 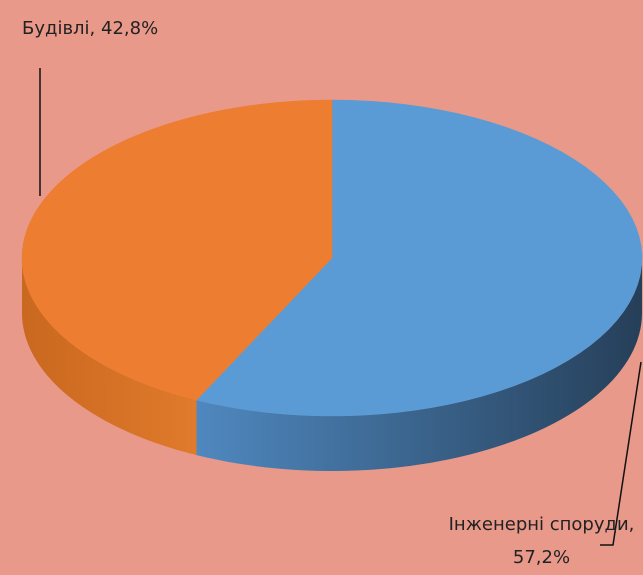 I want to click on leader-line, so click(x=621, y=453).